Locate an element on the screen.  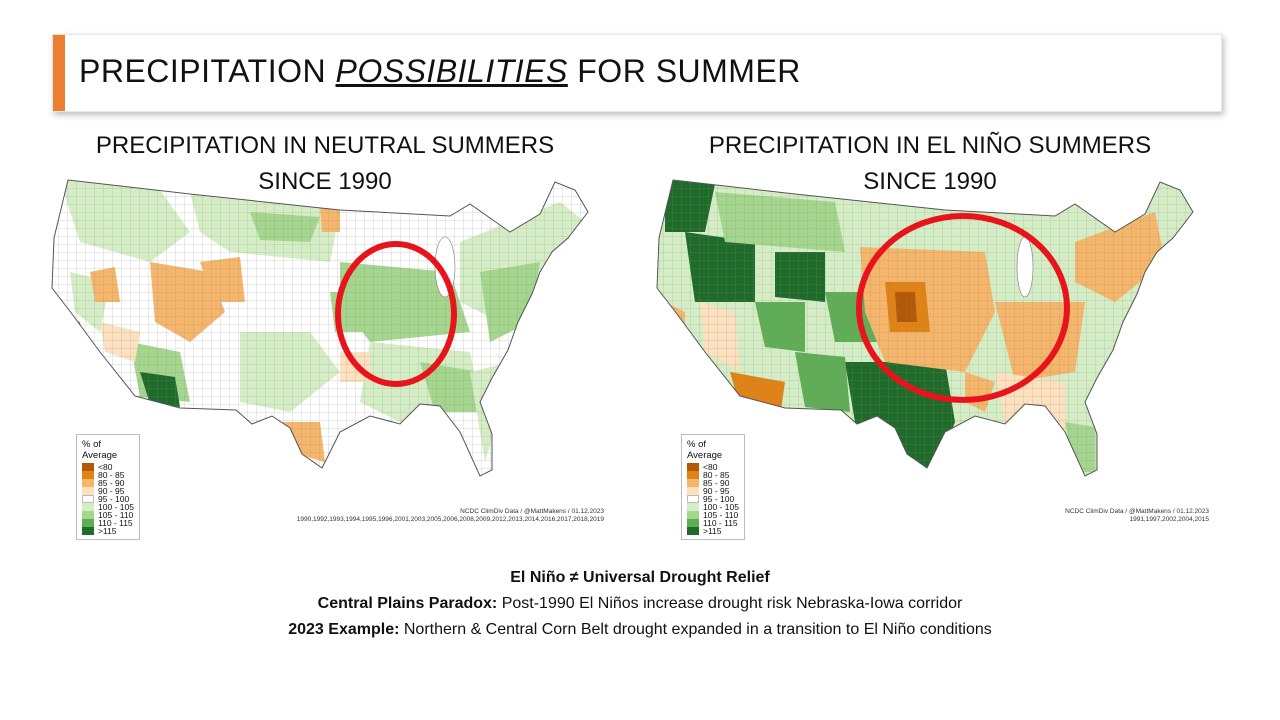
slide-title-after: FOR SUMMER is located at coordinates (684, 71).